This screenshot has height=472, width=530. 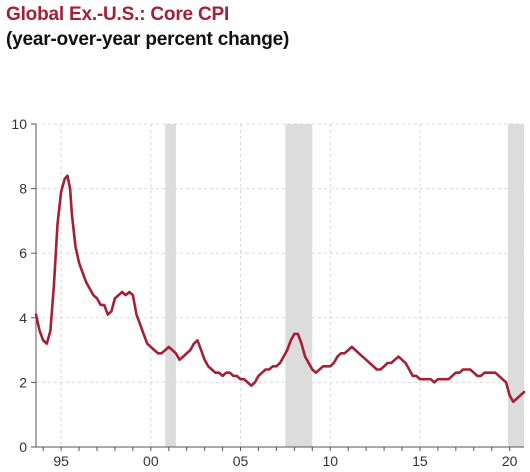 What do you see at coordinates (148, 39) in the screenshot?
I see `chart-subtitle: (year-over-year percent change)` at bounding box center [148, 39].